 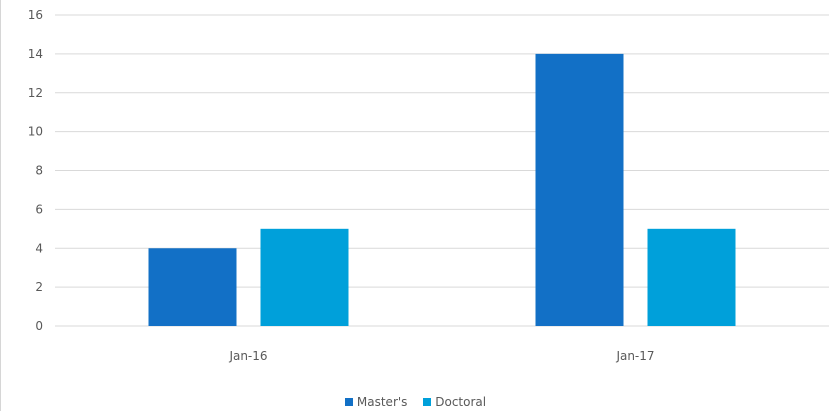 What do you see at coordinates (35, 93) in the screenshot?
I see `y-tick-label: 12` at bounding box center [35, 93].